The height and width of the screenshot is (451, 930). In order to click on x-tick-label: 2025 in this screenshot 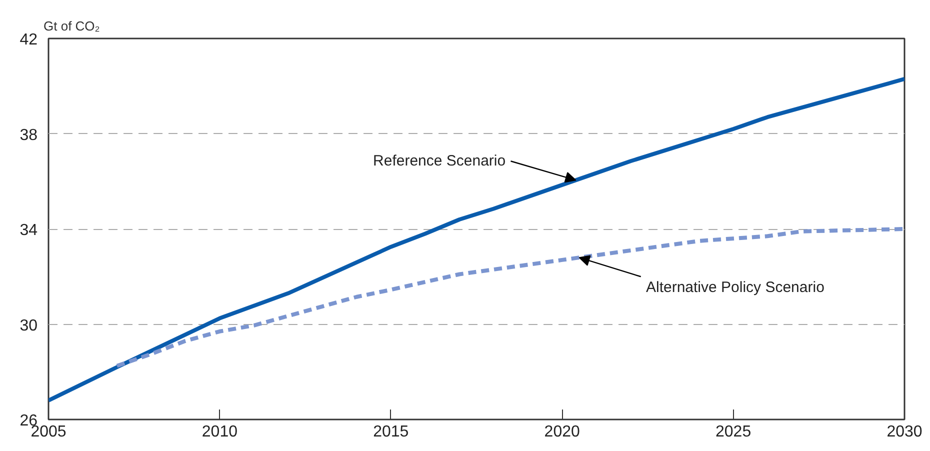, I will do `click(734, 432)`.